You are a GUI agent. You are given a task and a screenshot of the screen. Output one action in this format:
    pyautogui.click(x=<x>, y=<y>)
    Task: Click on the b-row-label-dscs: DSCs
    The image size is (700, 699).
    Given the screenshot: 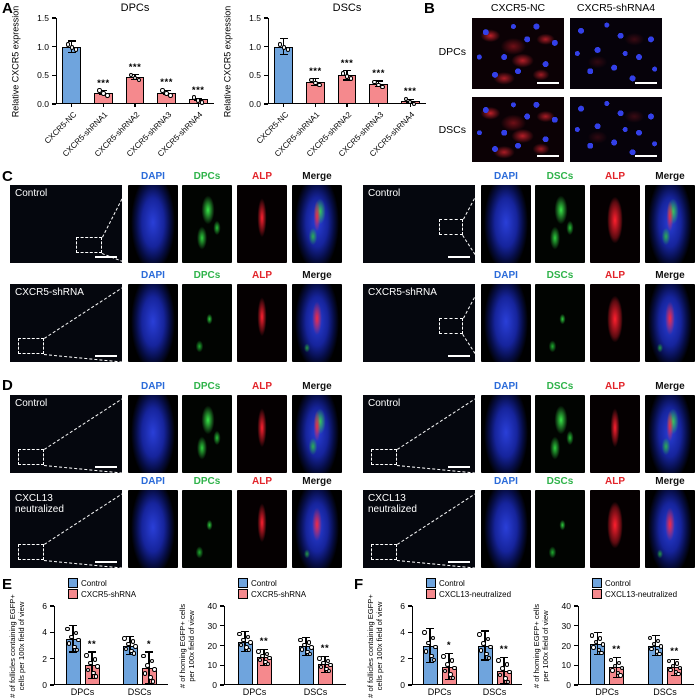 What is the action you would take?
    pyautogui.click(x=452, y=130)
    